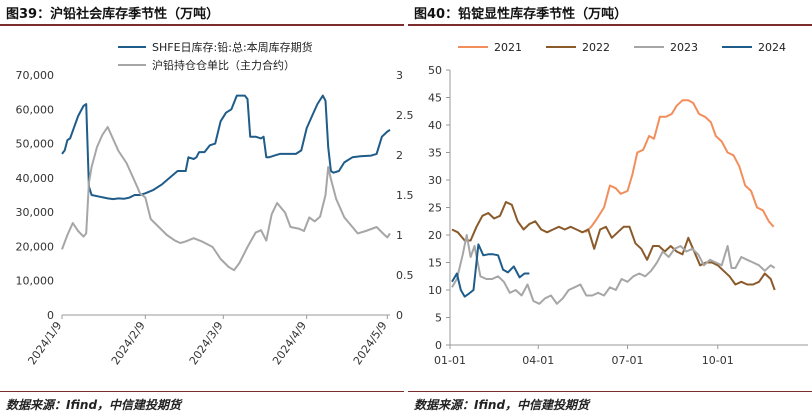 The width and height of the screenshot is (812, 420). I want to click on series-line-2021, so click(679, 166).